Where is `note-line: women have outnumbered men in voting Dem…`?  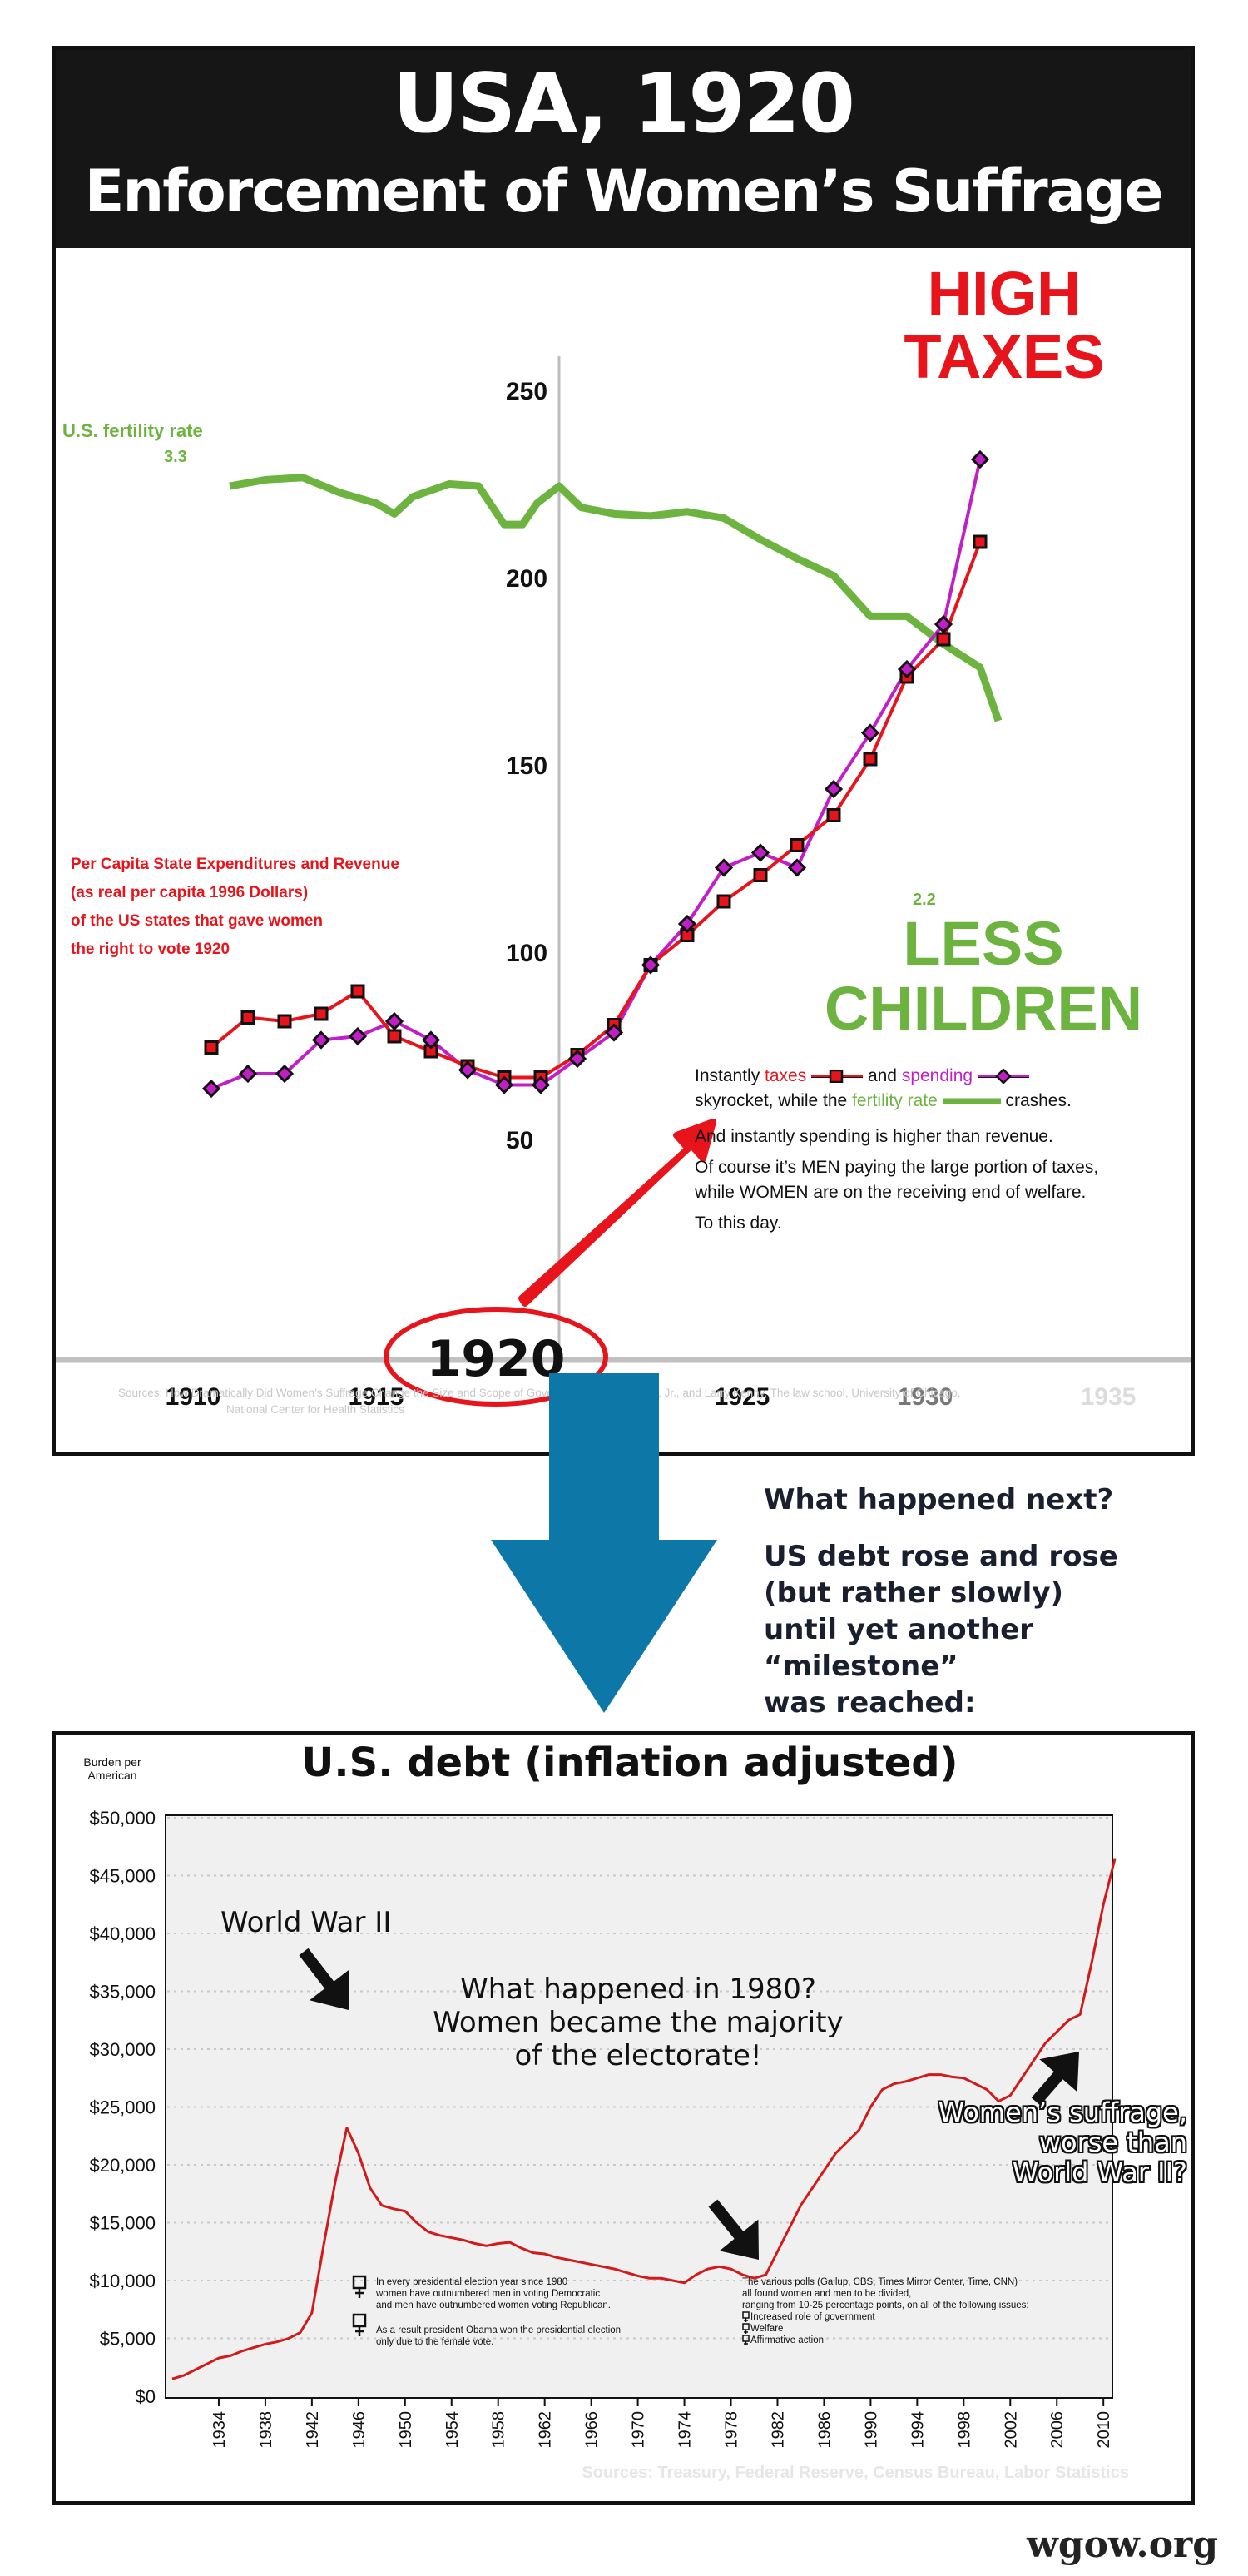
note-line: women have outnumbered men in voting Dem… is located at coordinates (488, 2294).